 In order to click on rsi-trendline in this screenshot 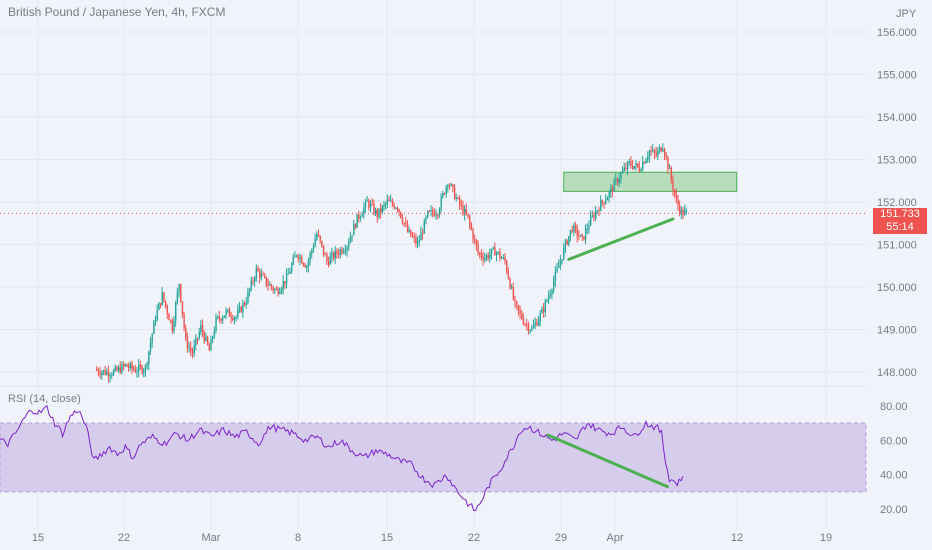, I will do `click(607, 461)`.